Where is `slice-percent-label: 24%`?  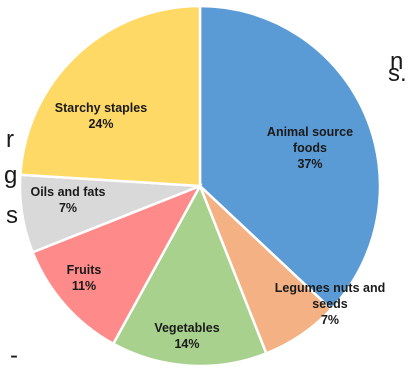
slice-percent-label: 24% is located at coordinates (100, 124).